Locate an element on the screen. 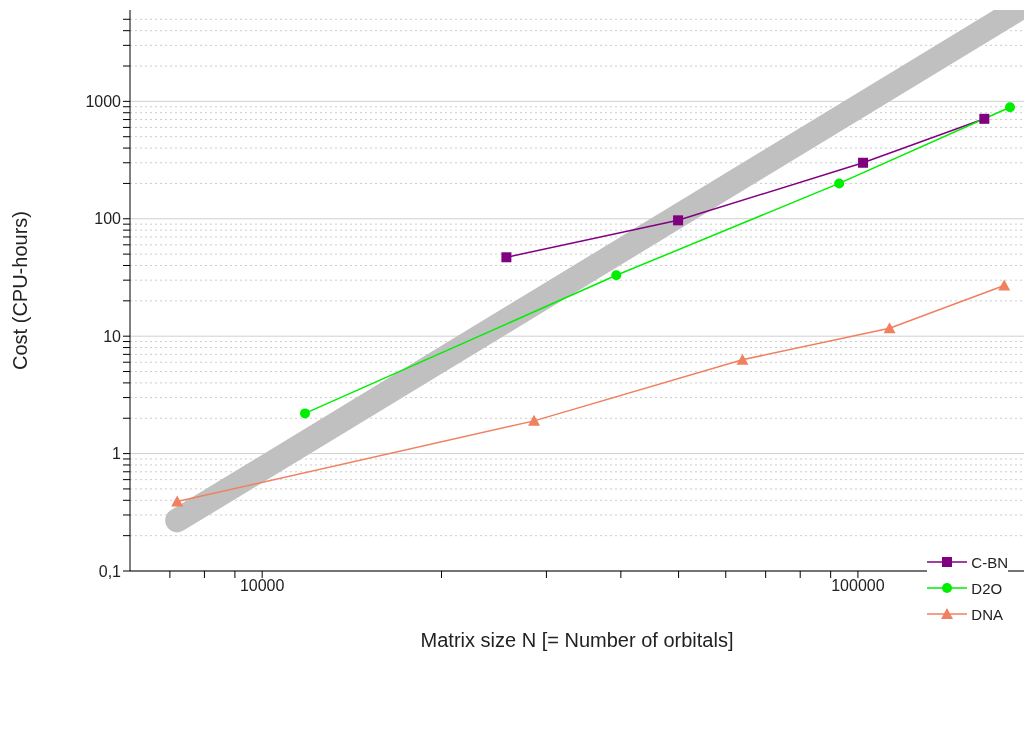 The width and height of the screenshot is (1036, 735). y-tick-label: 1 is located at coordinates (117, 454).